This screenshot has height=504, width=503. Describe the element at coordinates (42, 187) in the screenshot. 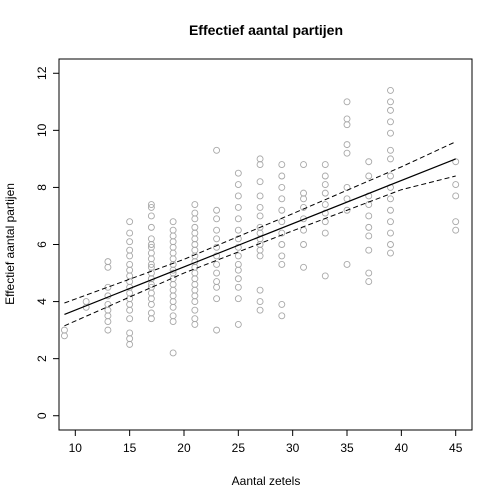

I see `y-tick-label: 8` at that location.